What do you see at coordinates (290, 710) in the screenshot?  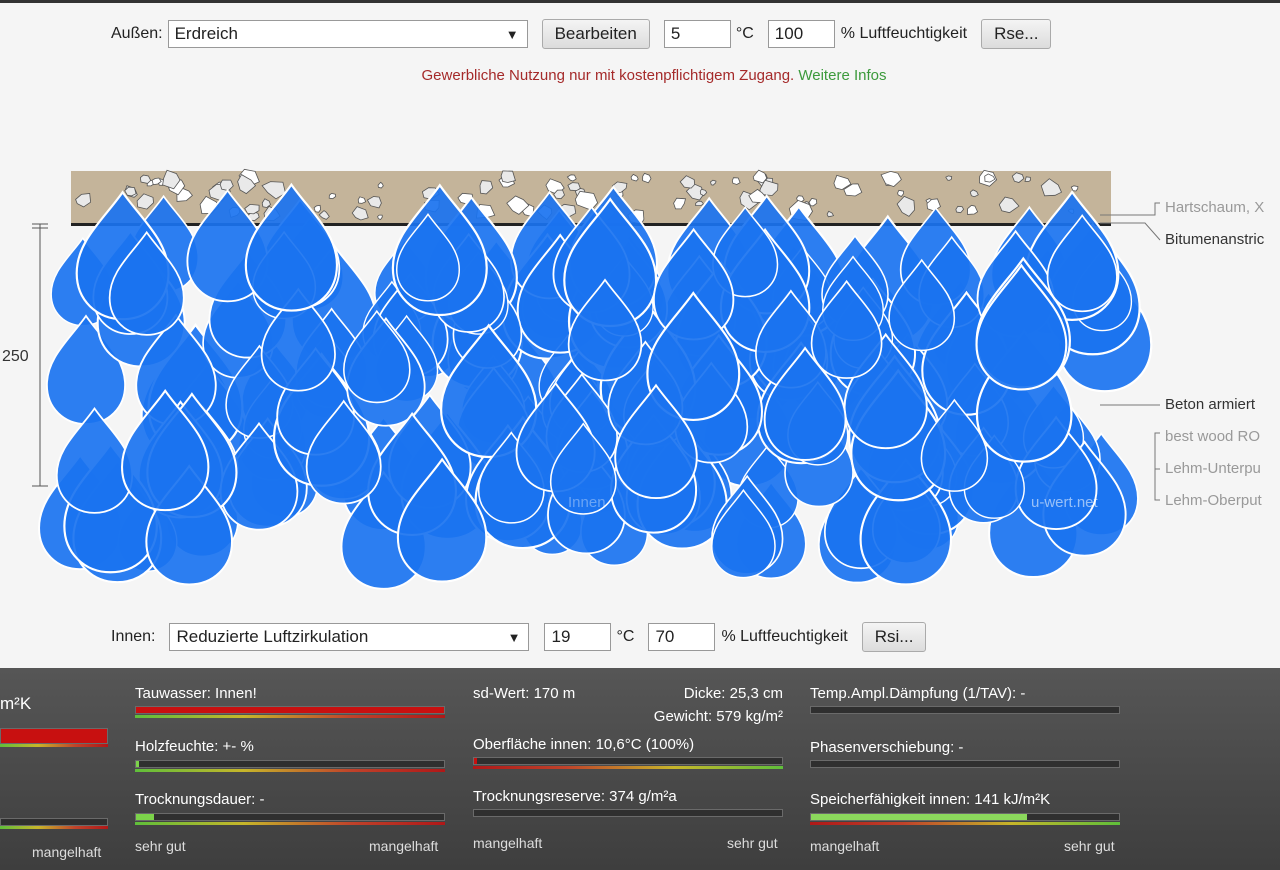 I see `tauwasser-bar` at bounding box center [290, 710].